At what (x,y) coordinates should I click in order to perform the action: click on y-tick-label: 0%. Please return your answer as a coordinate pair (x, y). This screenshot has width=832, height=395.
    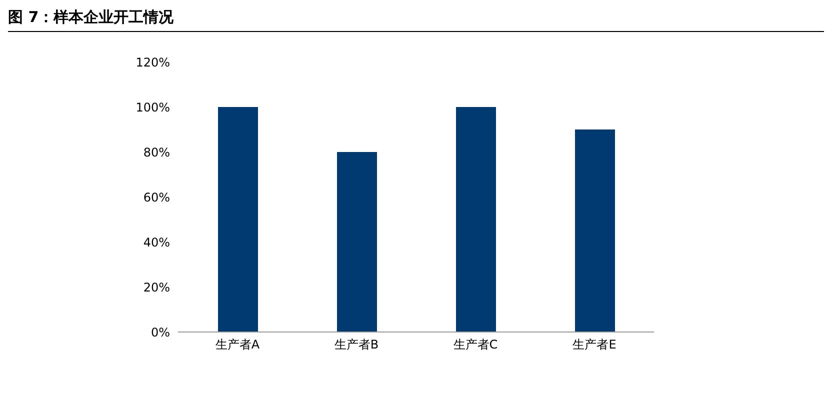
    Looking at the image, I should click on (160, 332).